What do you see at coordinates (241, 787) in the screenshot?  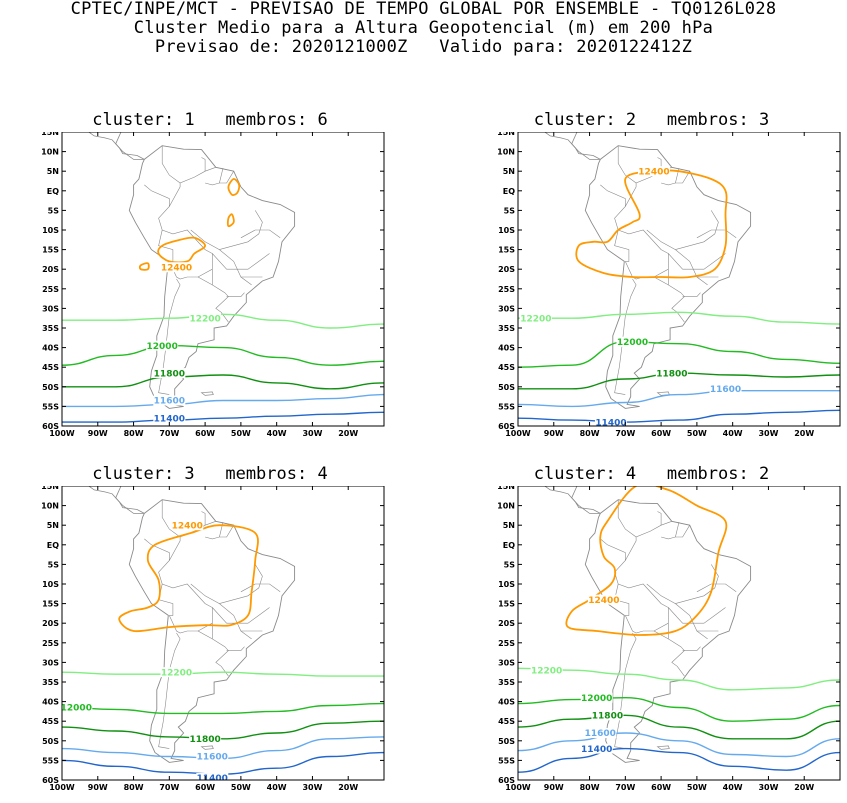 I see `lon-label: 50W` at bounding box center [241, 787].